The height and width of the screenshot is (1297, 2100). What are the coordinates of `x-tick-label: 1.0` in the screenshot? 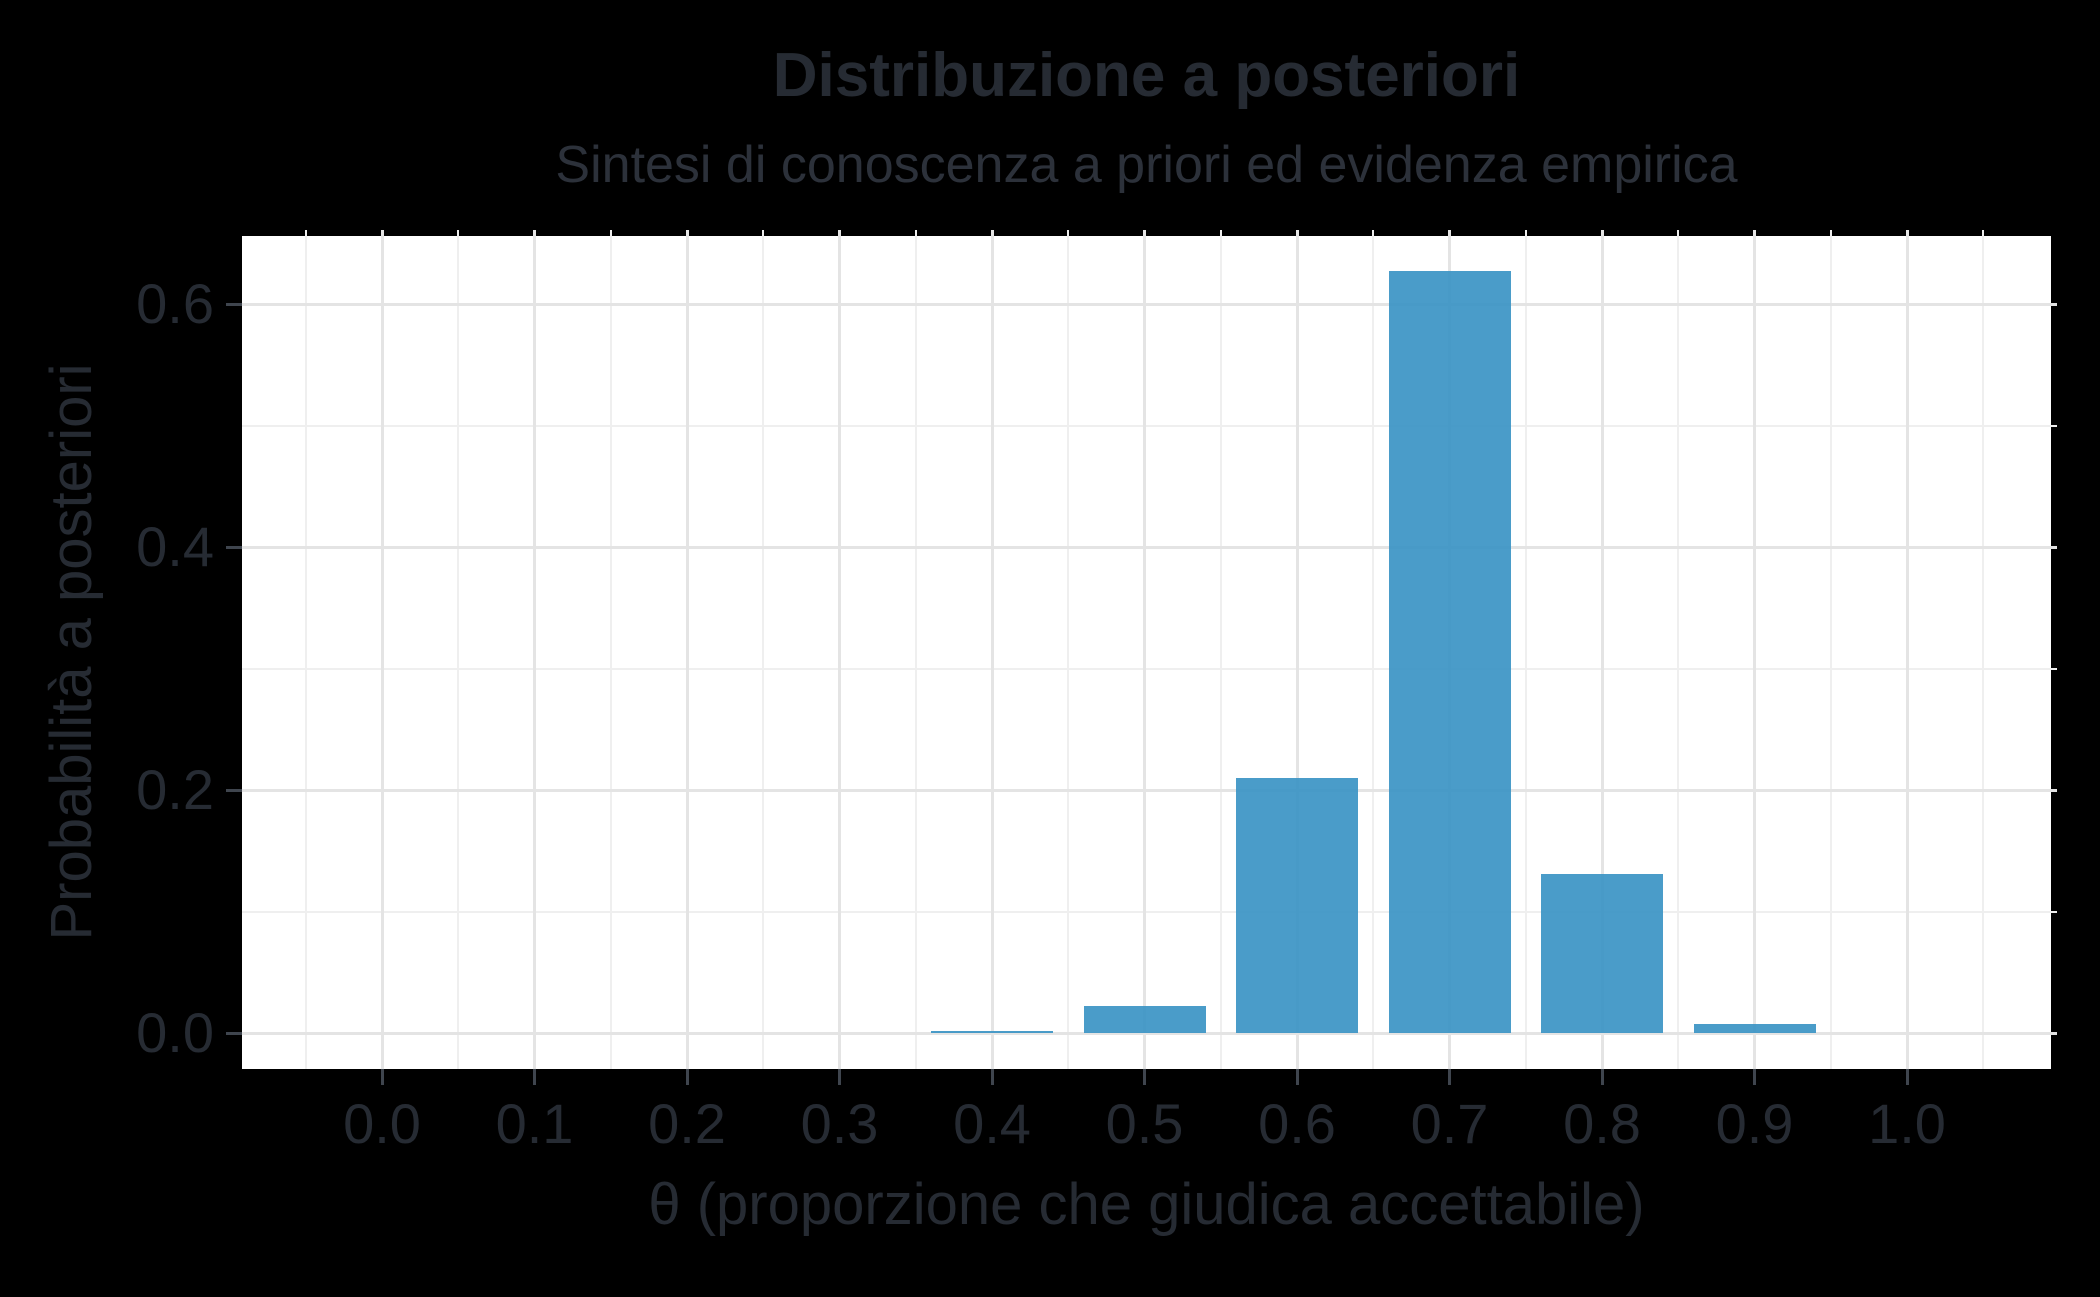 It's located at (1907, 1123).